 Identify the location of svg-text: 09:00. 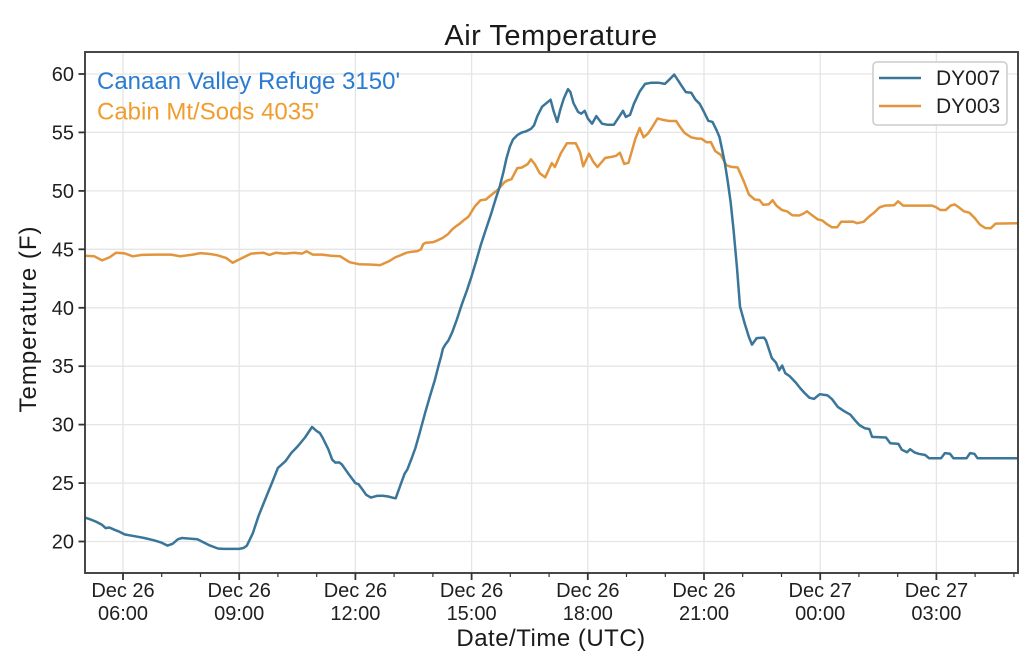
(239, 614).